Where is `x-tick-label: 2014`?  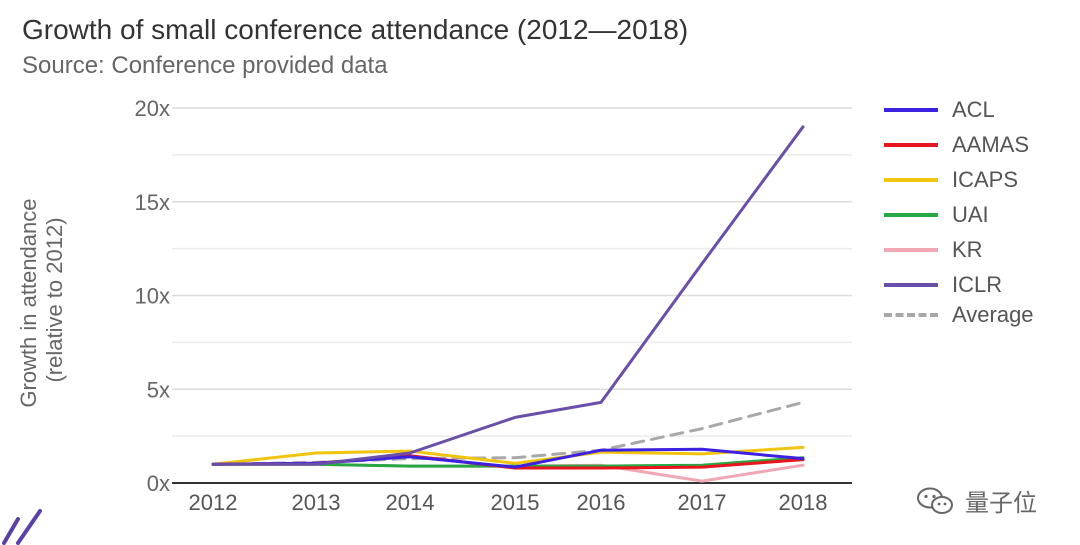 x-tick-label: 2014 is located at coordinates (410, 502).